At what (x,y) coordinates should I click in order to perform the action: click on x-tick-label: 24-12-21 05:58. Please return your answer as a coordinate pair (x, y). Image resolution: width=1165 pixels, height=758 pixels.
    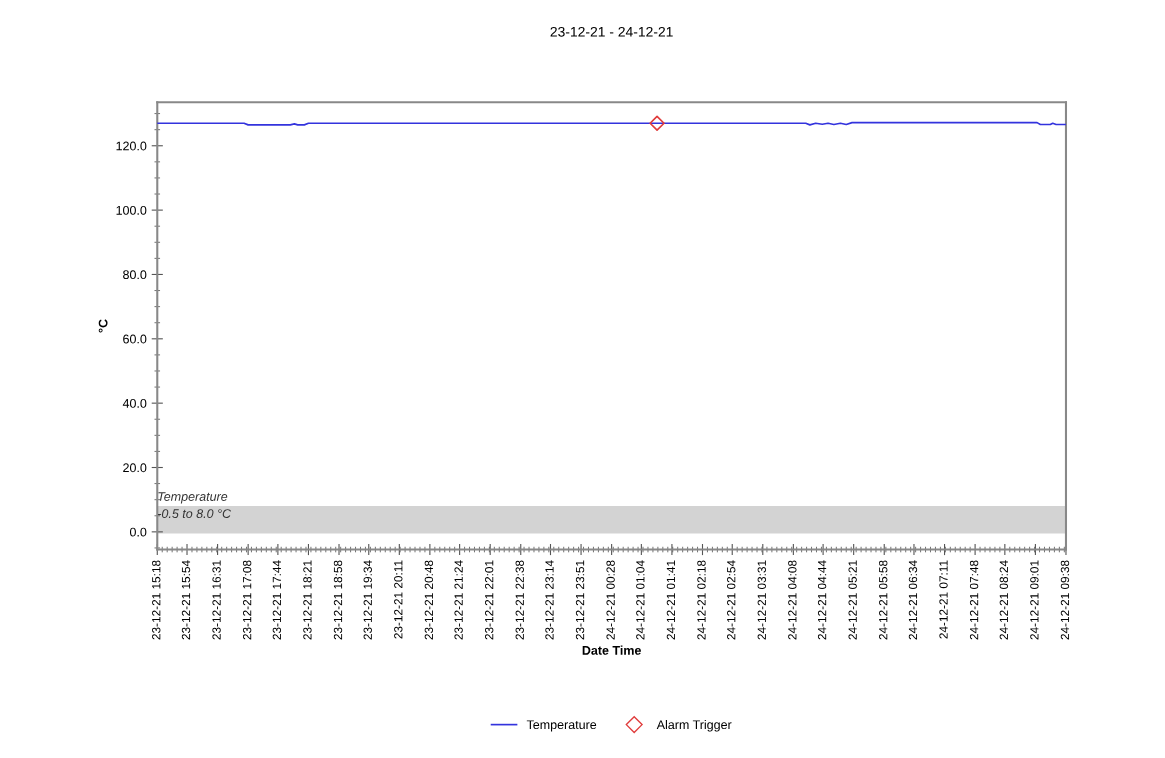
    Looking at the image, I should click on (883, 600).